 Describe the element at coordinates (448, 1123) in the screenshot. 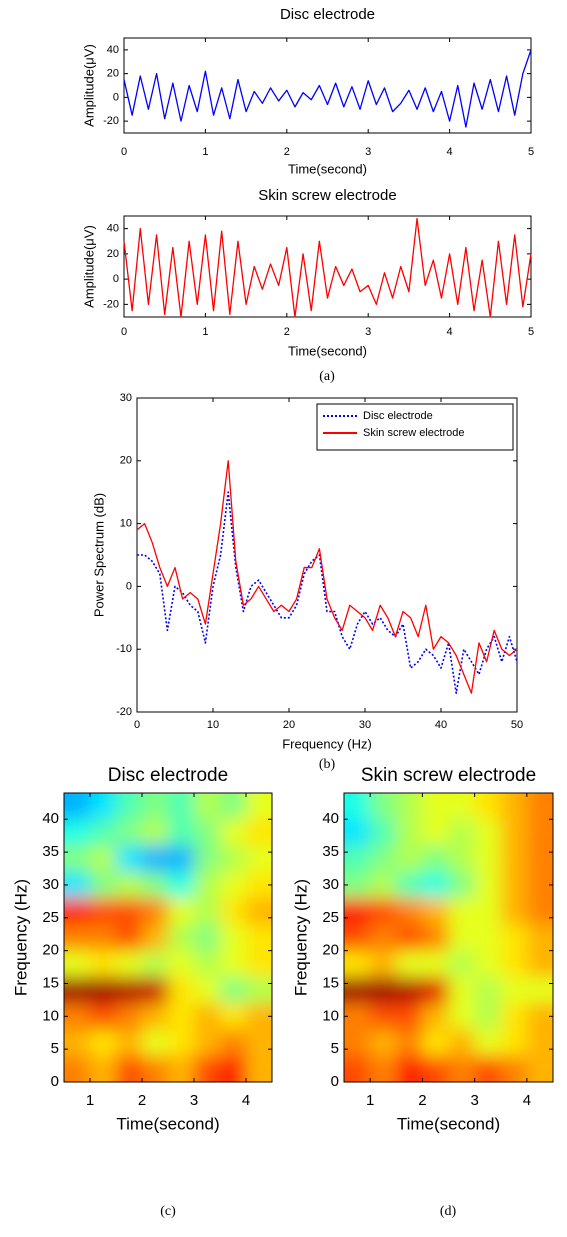

I see `x-axis-label: Time(second)` at that location.